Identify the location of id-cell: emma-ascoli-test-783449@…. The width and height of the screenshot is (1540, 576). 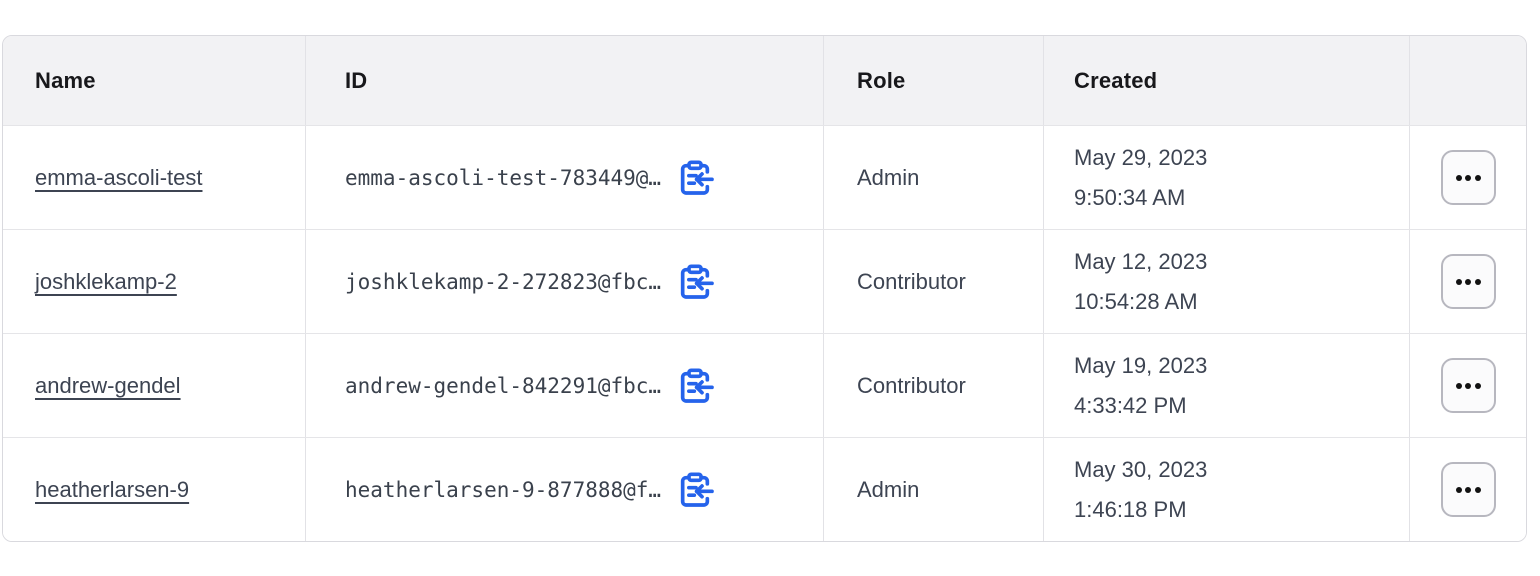
(564, 177).